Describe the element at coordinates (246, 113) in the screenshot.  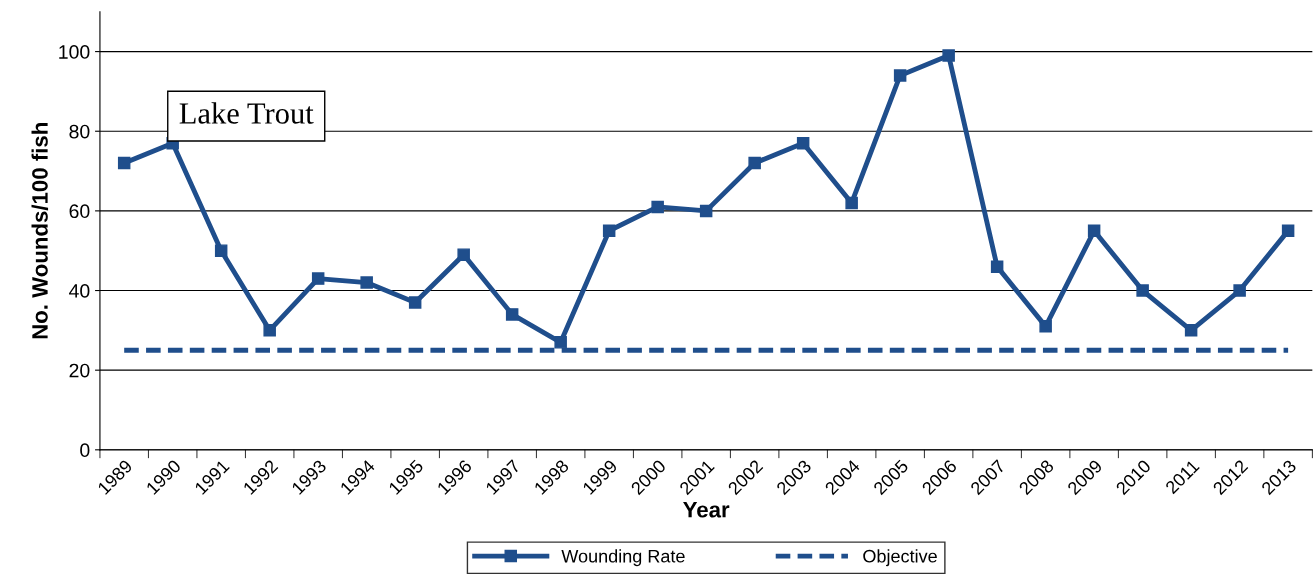
I see `annotation: Lake Trout` at that location.